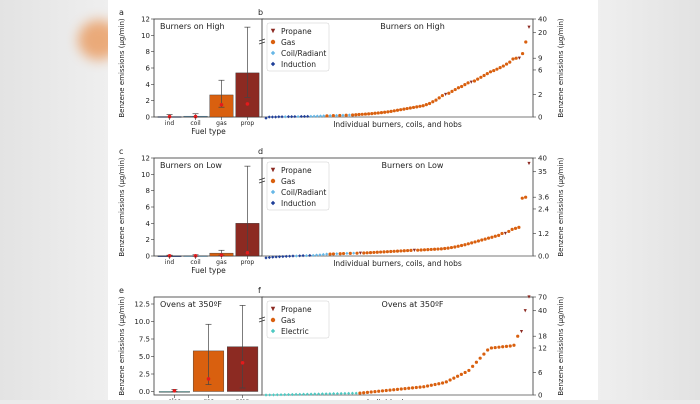 The width and height of the screenshot is (700, 404). What do you see at coordinates (148, 257) in the screenshot?
I see `y-tick-label: 0` at bounding box center [148, 257].